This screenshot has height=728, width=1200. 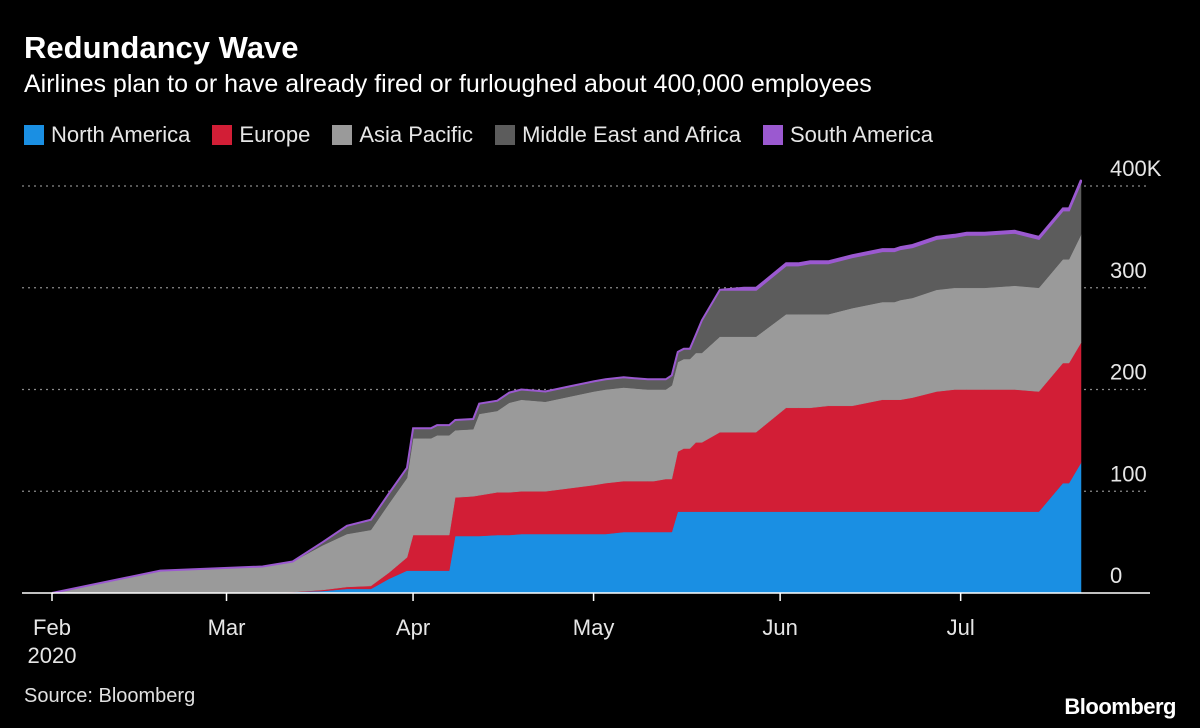 What do you see at coordinates (631, 134) in the screenshot?
I see `legend-label-middle-east-africa: Middle East and Africa` at bounding box center [631, 134].